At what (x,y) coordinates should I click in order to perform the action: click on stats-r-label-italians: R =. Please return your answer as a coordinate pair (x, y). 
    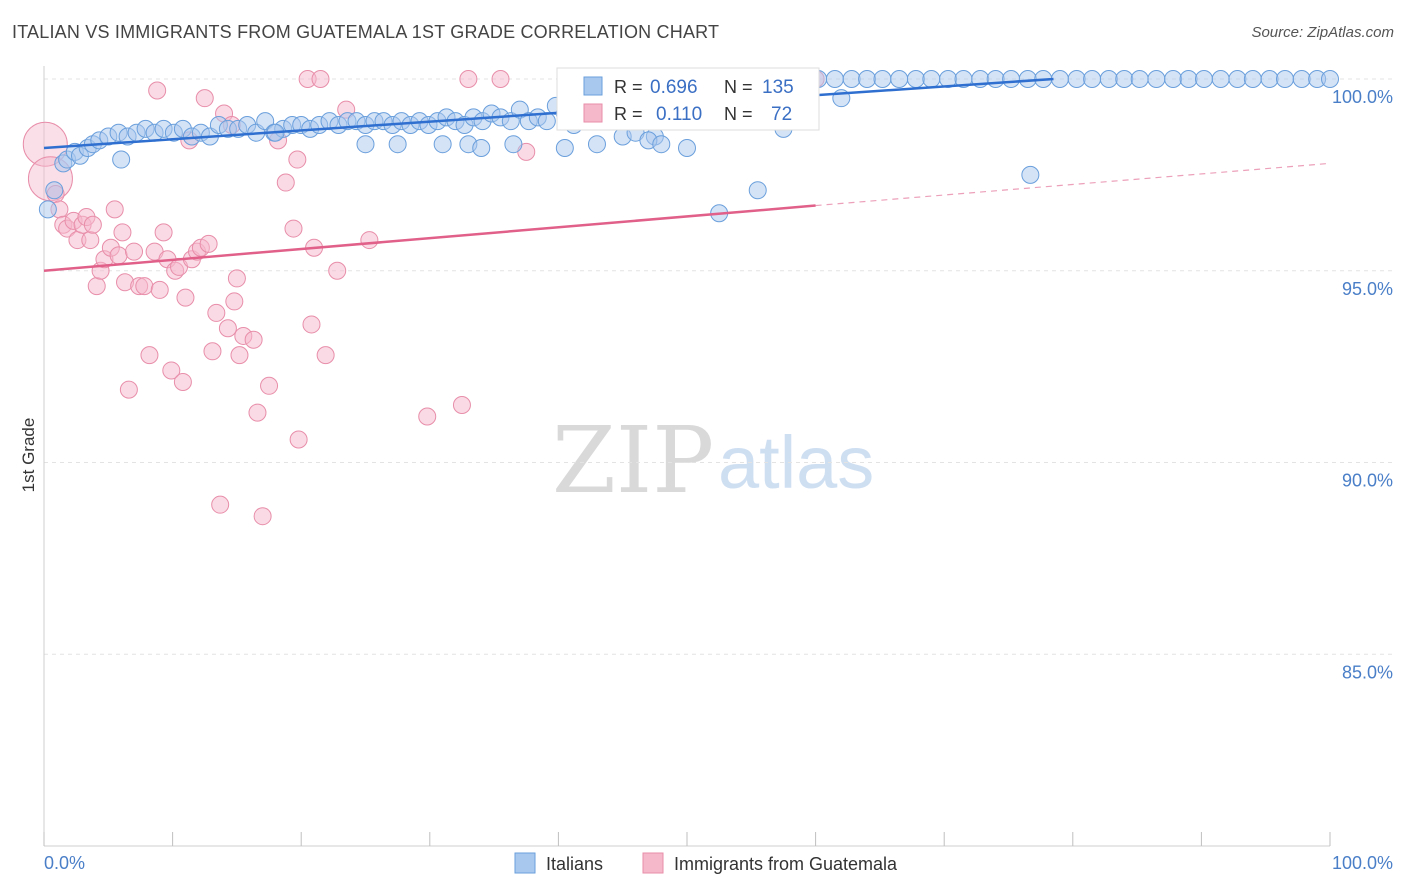
    Looking at the image, I should click on (628, 87).